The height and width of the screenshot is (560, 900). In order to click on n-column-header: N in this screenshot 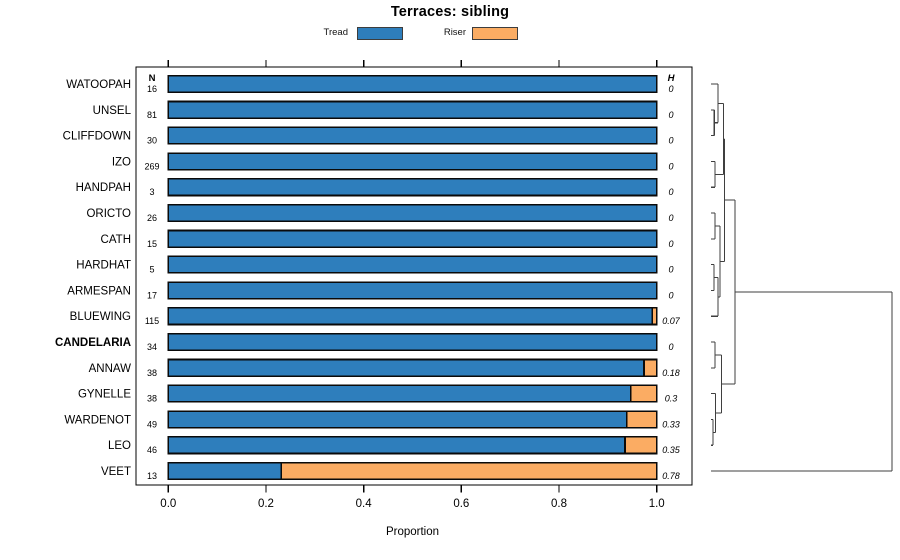, I will do `click(152, 78)`.